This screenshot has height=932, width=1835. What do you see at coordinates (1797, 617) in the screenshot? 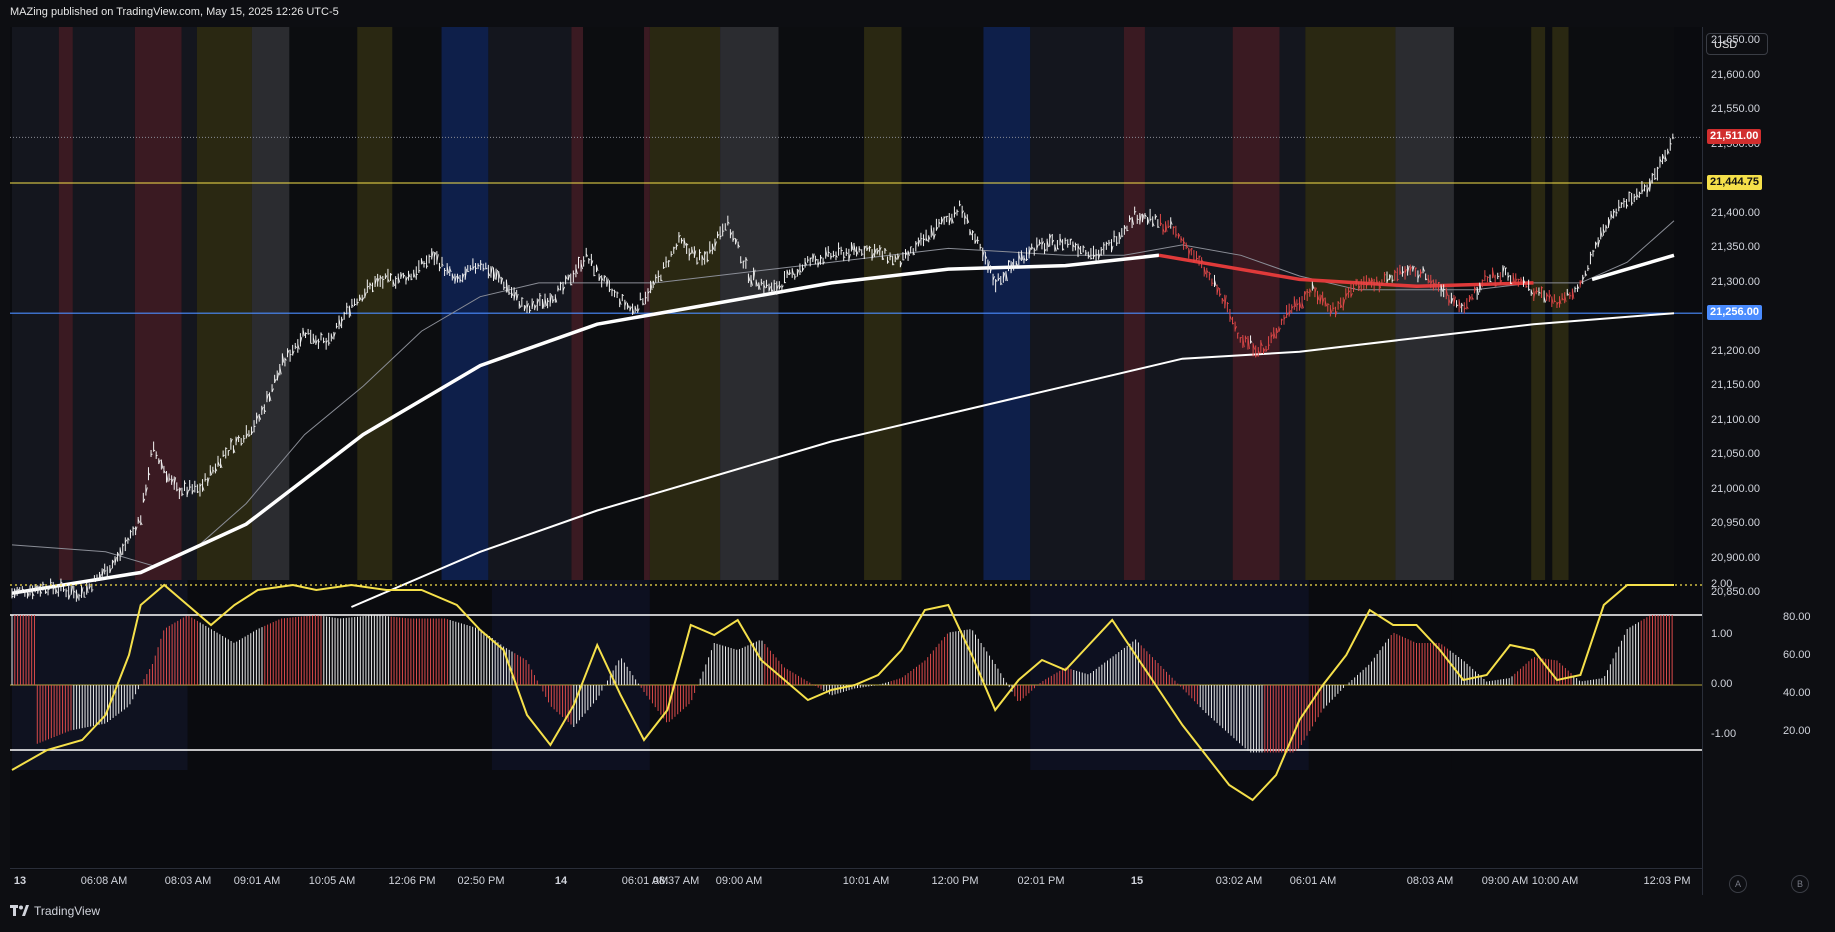
I see `oscillator-percent-label: 80.00` at bounding box center [1797, 617].